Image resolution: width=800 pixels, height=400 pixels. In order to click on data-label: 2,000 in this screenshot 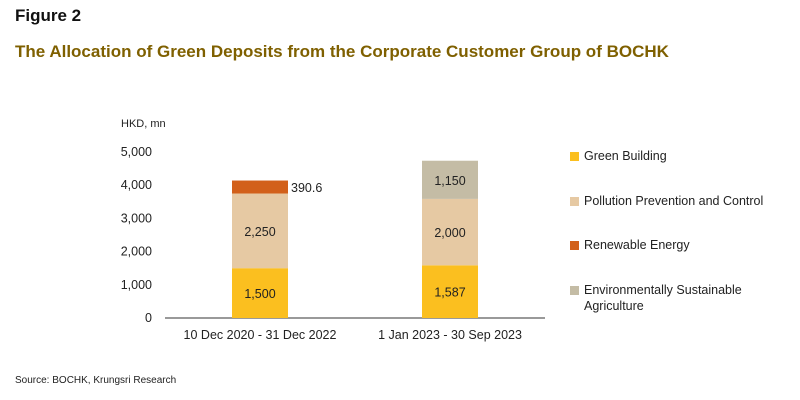, I will do `click(449, 233)`.